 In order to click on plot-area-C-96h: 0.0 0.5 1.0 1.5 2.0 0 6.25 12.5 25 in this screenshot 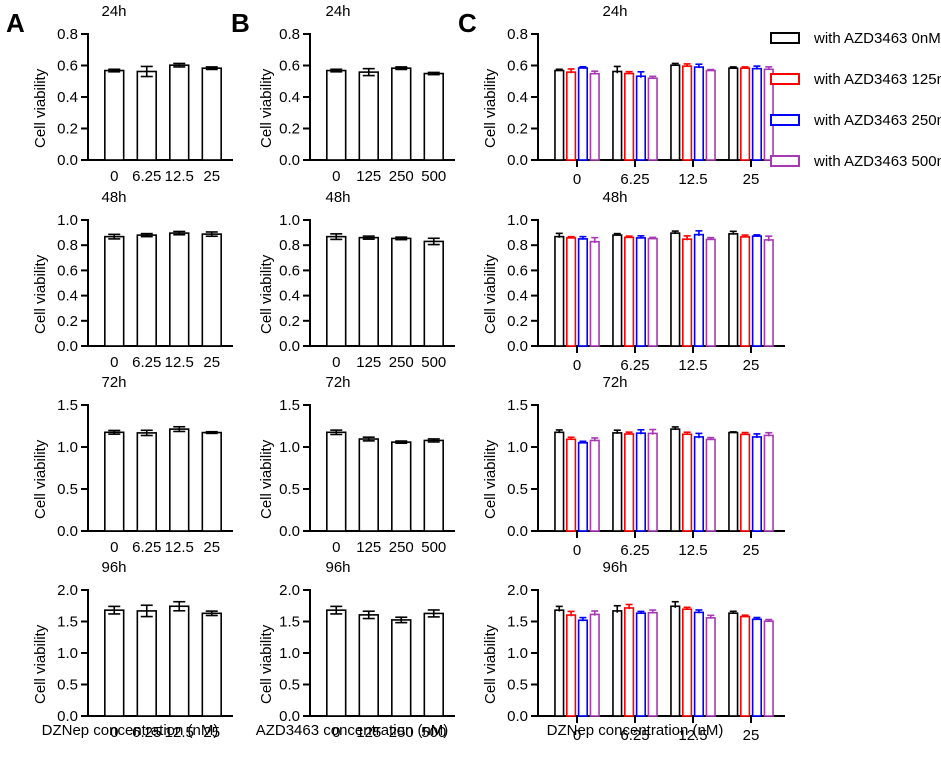, I will do `click(646, 663)`.